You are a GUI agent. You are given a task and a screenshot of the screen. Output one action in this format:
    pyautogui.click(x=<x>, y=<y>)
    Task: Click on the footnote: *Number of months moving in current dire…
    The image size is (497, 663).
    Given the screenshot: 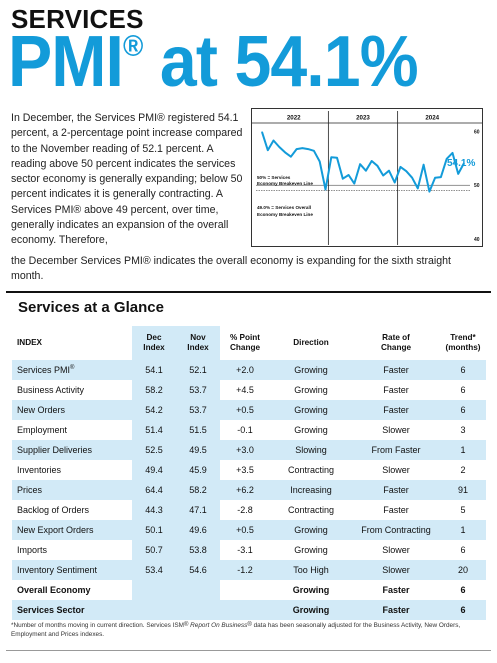 What is the action you would take?
    pyautogui.click(x=236, y=630)
    